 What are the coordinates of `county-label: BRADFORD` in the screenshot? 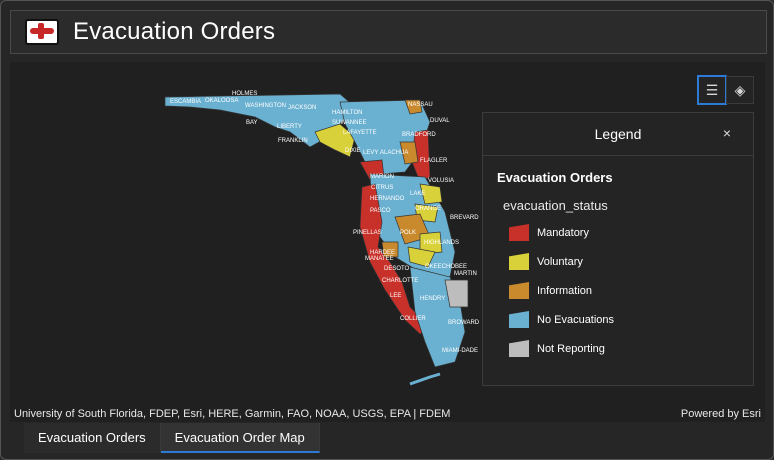 It's located at (419, 135).